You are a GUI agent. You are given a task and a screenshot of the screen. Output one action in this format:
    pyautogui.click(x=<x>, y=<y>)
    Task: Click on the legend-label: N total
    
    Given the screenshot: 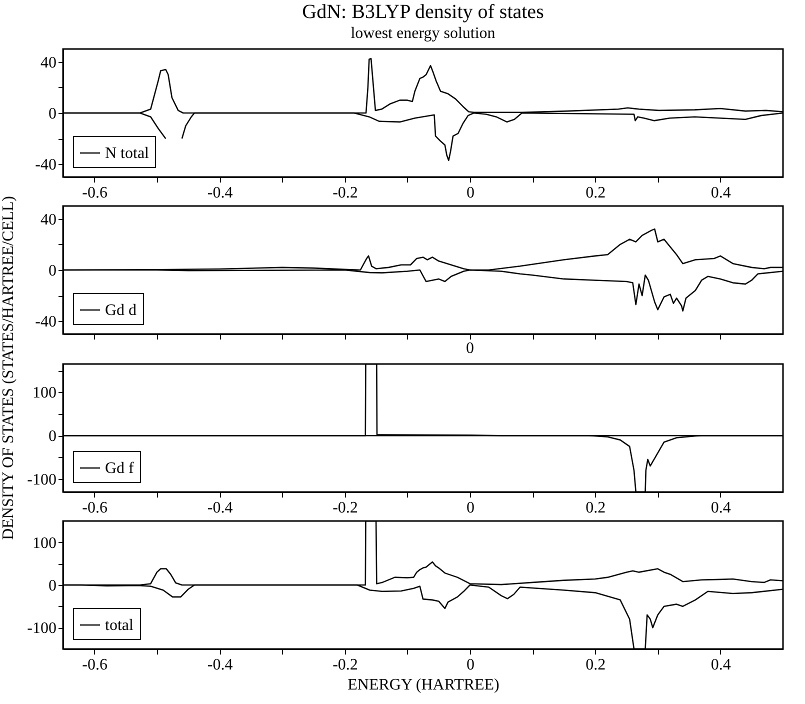 What is the action you would take?
    pyautogui.click(x=127, y=153)
    